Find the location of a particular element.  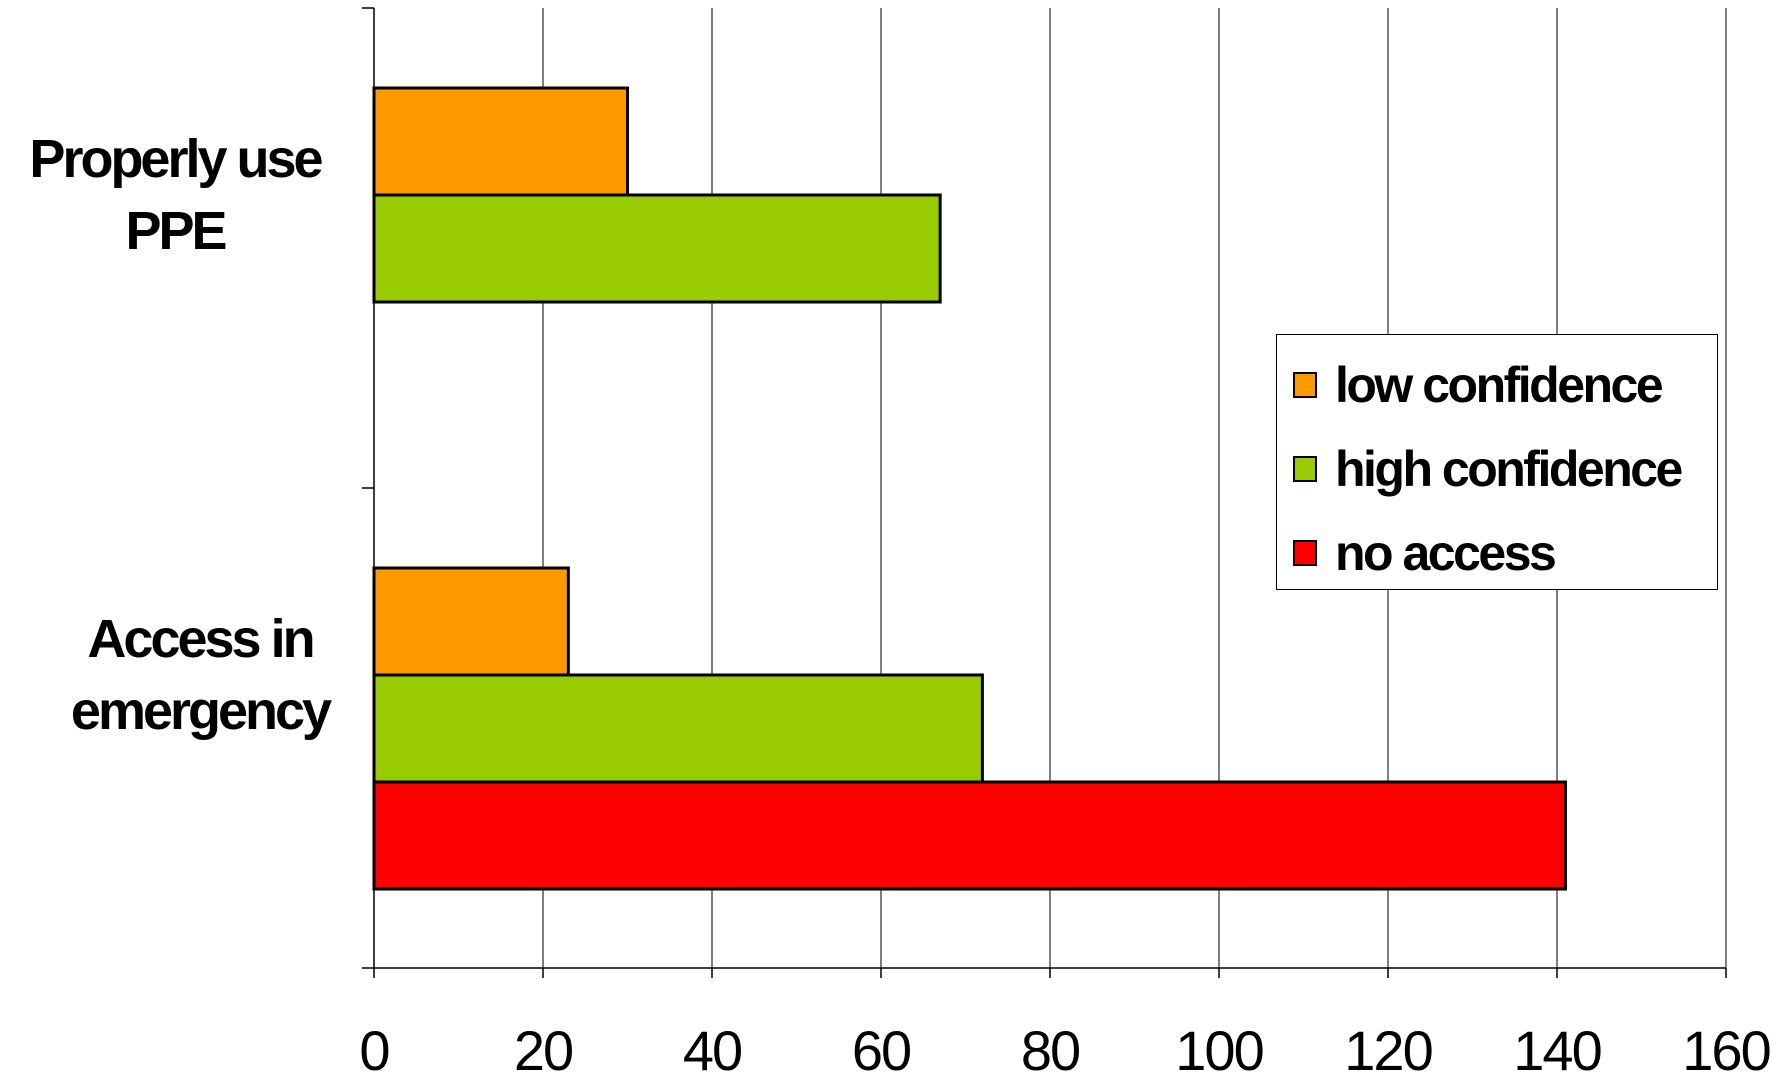

legend-item-low-confidence: low confidence is located at coordinates (1478, 385).